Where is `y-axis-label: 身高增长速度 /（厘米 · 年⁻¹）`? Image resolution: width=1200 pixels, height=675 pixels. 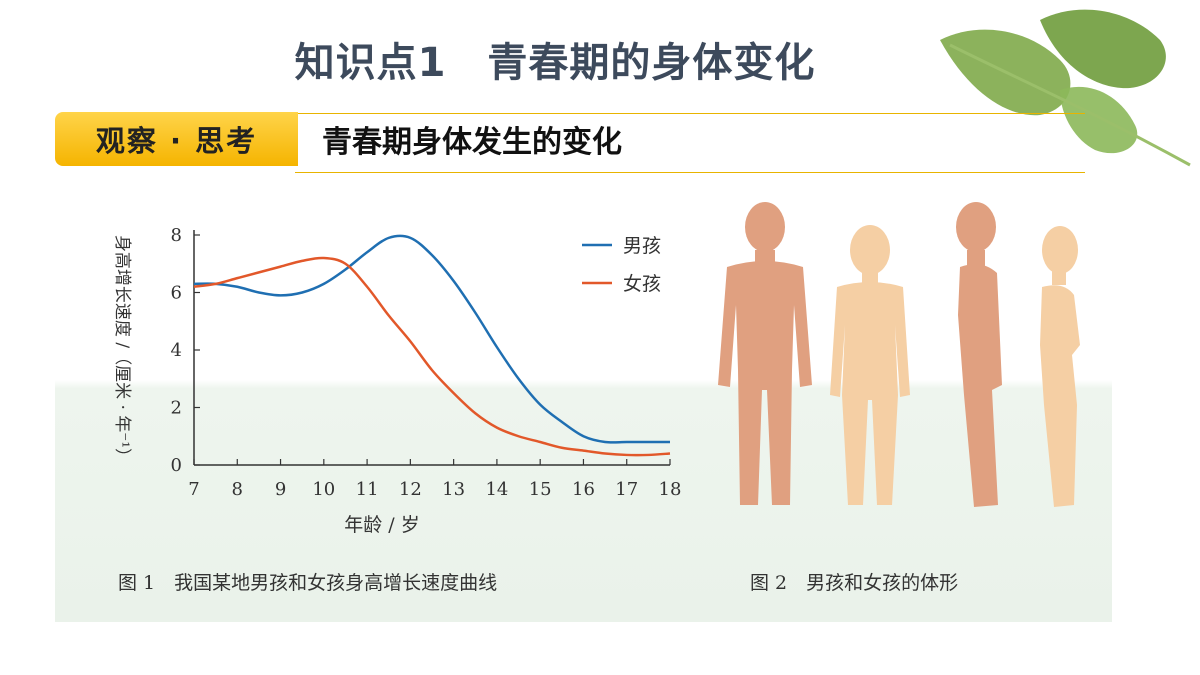
y-axis-label: 身高增长速度 /（厘米 · 年⁻¹） is located at coordinates (122, 350).